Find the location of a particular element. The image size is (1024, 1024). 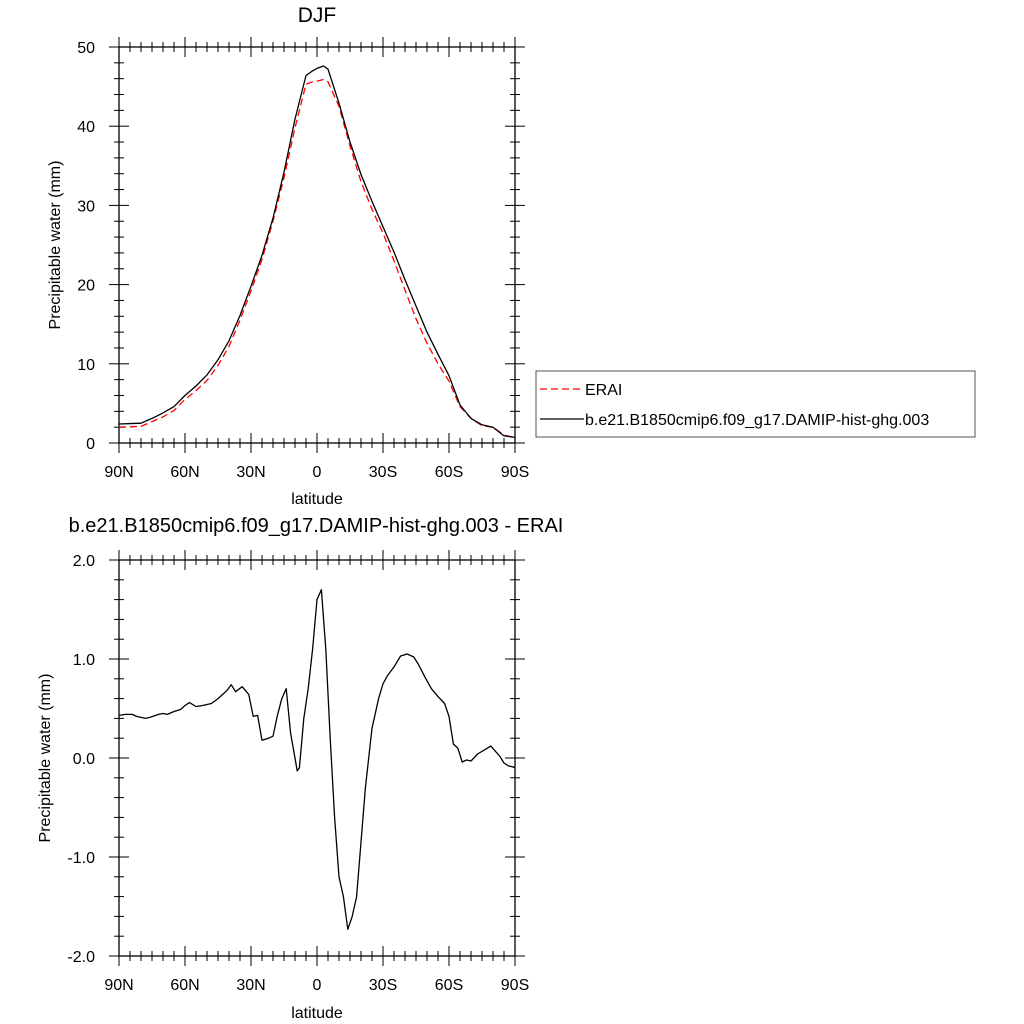

y-tick-label: 2.0 is located at coordinates (84, 561).